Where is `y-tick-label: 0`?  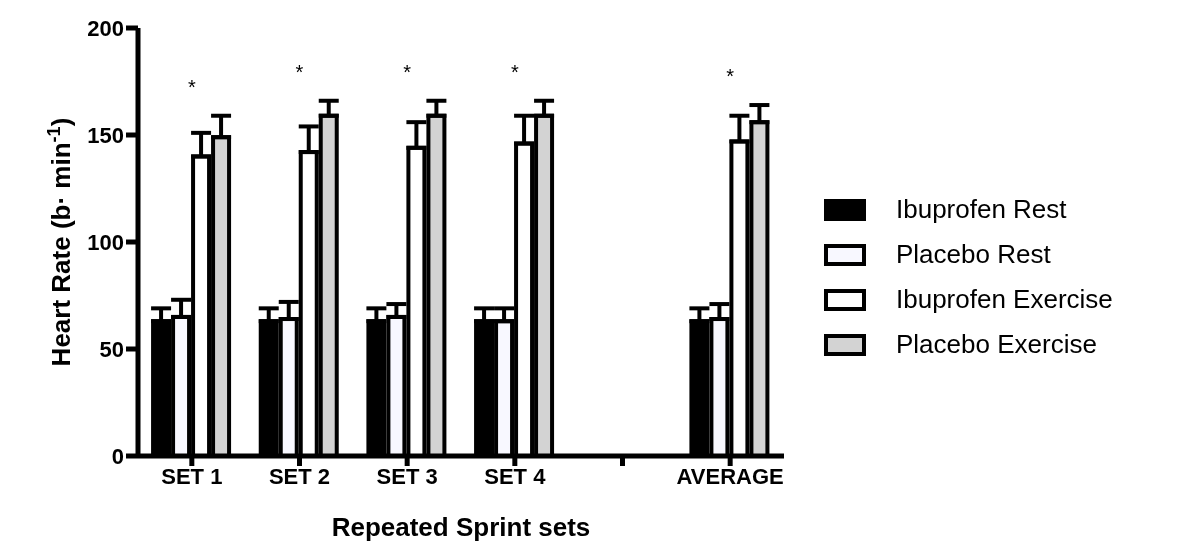
y-tick-label: 0 is located at coordinates (117, 456).